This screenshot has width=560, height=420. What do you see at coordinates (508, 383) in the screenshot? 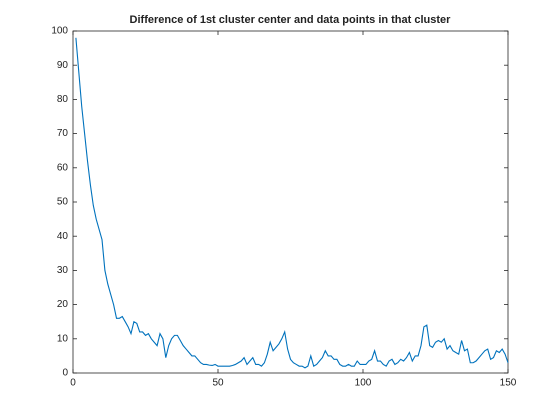
I see `x-tick-label: 150` at bounding box center [508, 383].